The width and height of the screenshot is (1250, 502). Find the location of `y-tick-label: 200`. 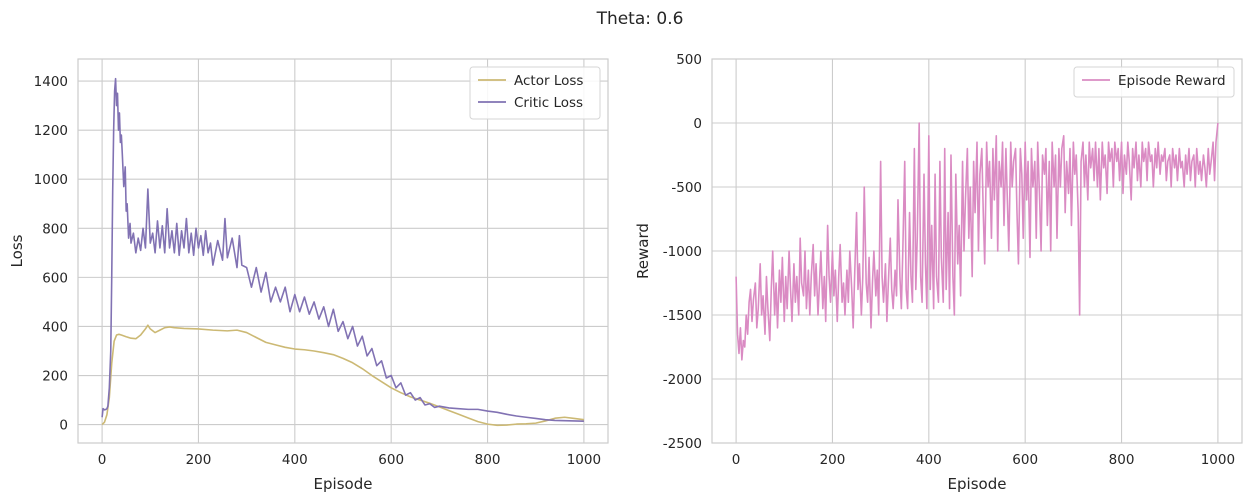

y-tick-label: 200 is located at coordinates (55, 377).